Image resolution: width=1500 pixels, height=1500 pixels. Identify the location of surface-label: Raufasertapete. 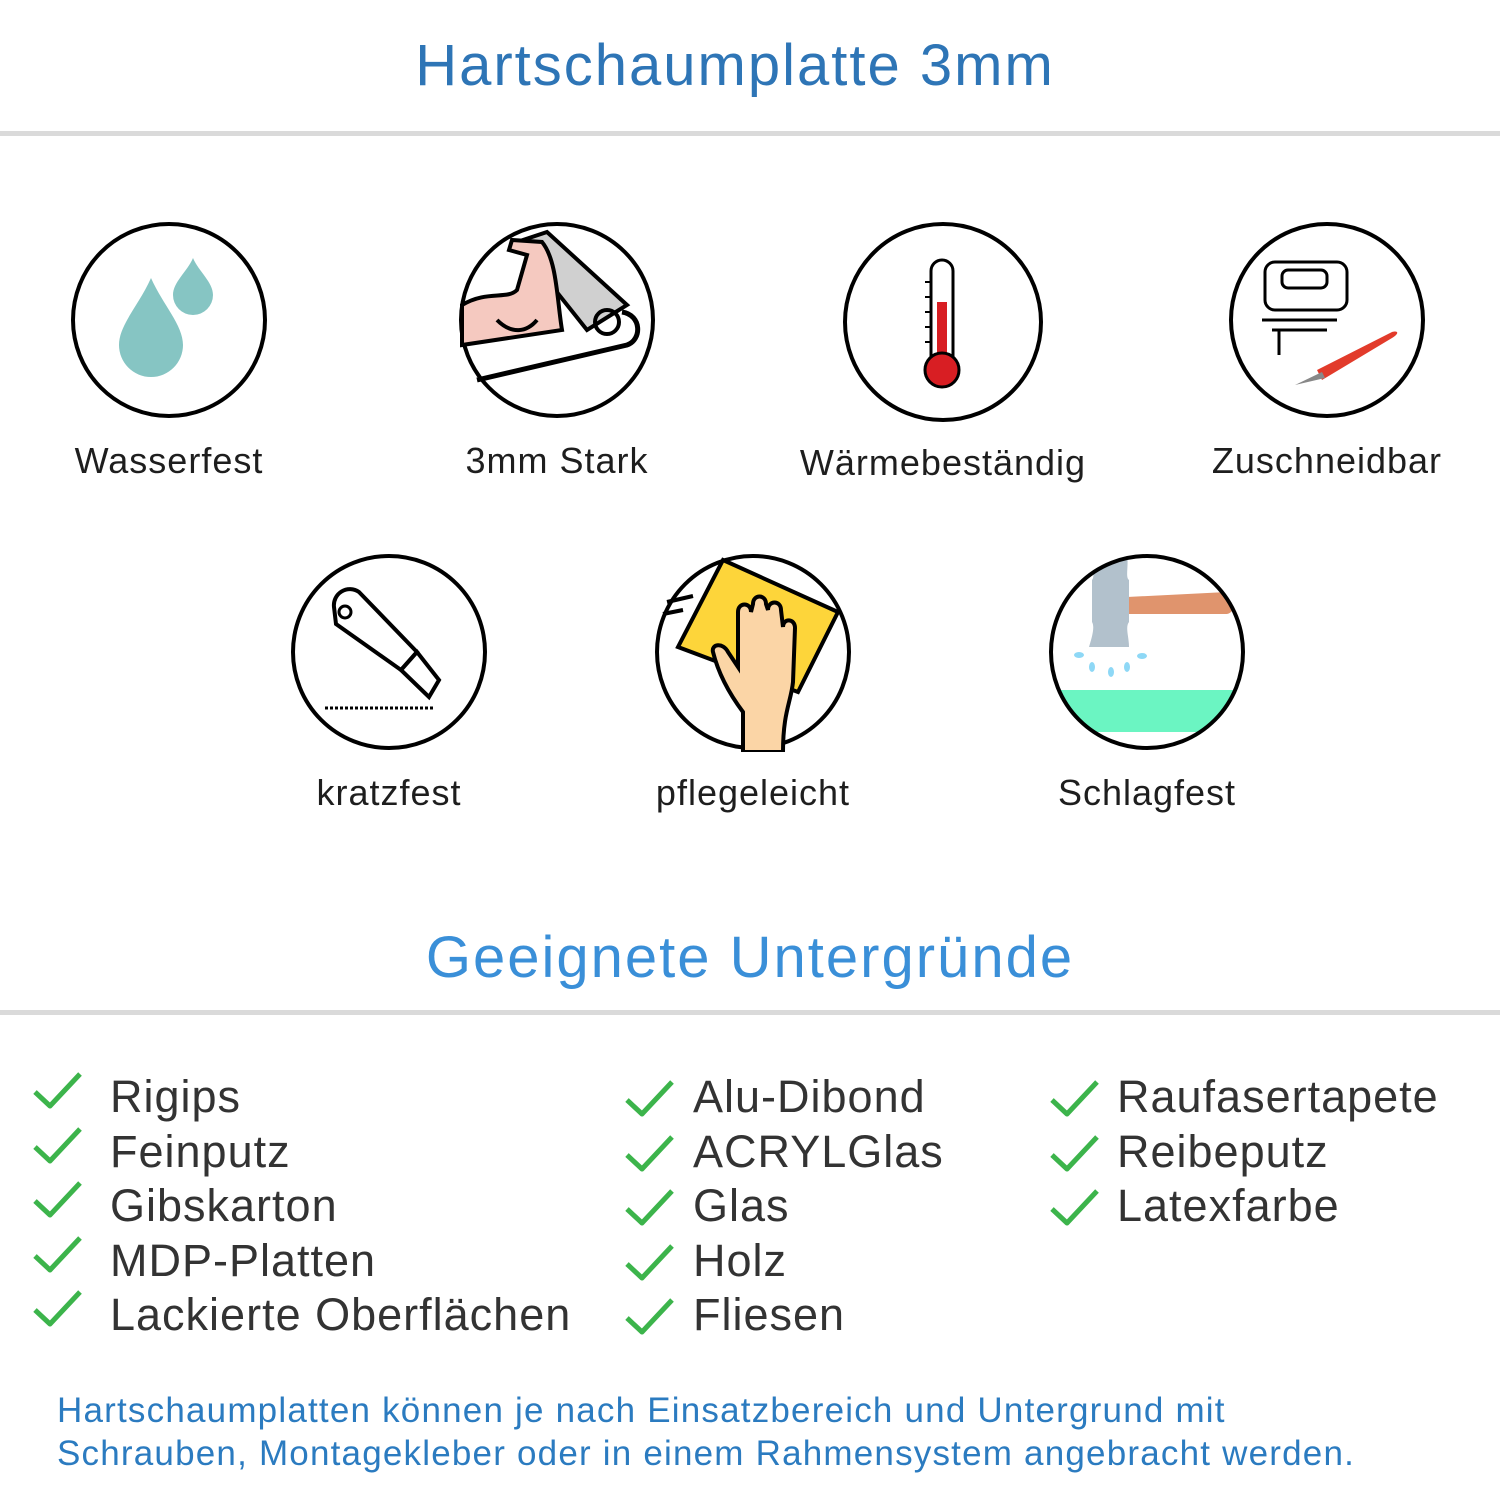
(1278, 1096).